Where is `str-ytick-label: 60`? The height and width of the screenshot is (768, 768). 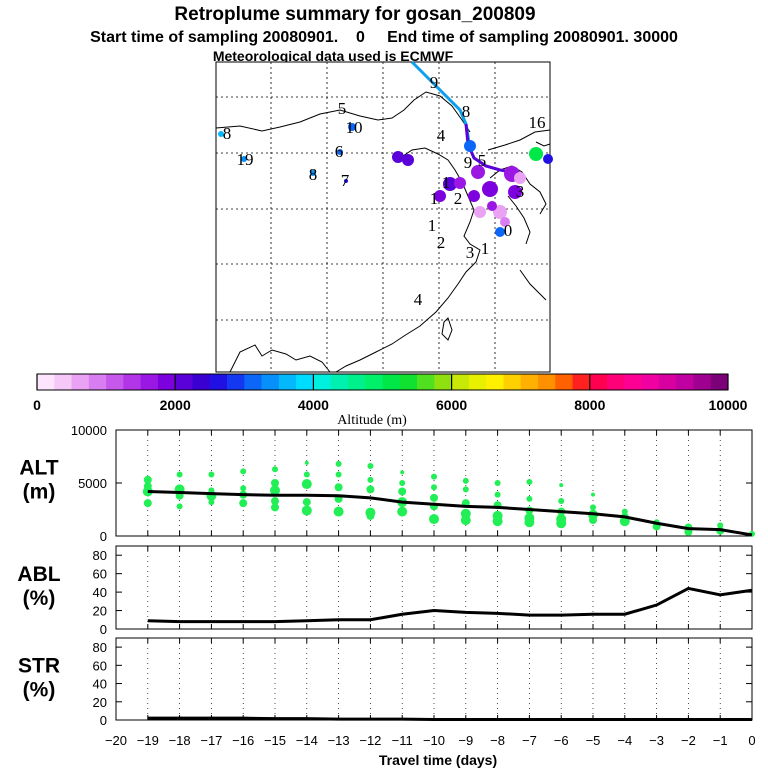
str-ytick-label: 60 is located at coordinates (100, 665).